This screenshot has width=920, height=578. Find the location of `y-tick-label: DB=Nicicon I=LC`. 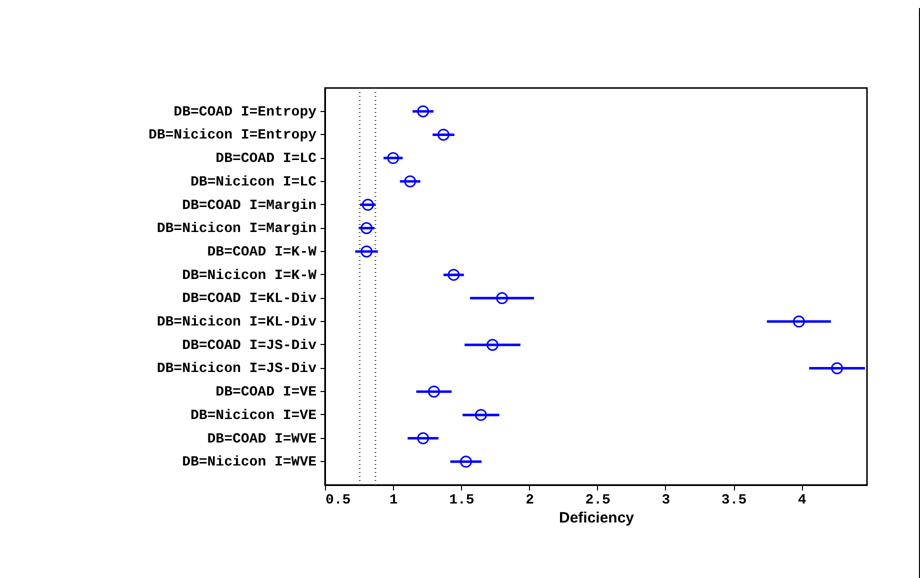

y-tick-label: DB=Nicicon I=LC is located at coordinates (254, 182).